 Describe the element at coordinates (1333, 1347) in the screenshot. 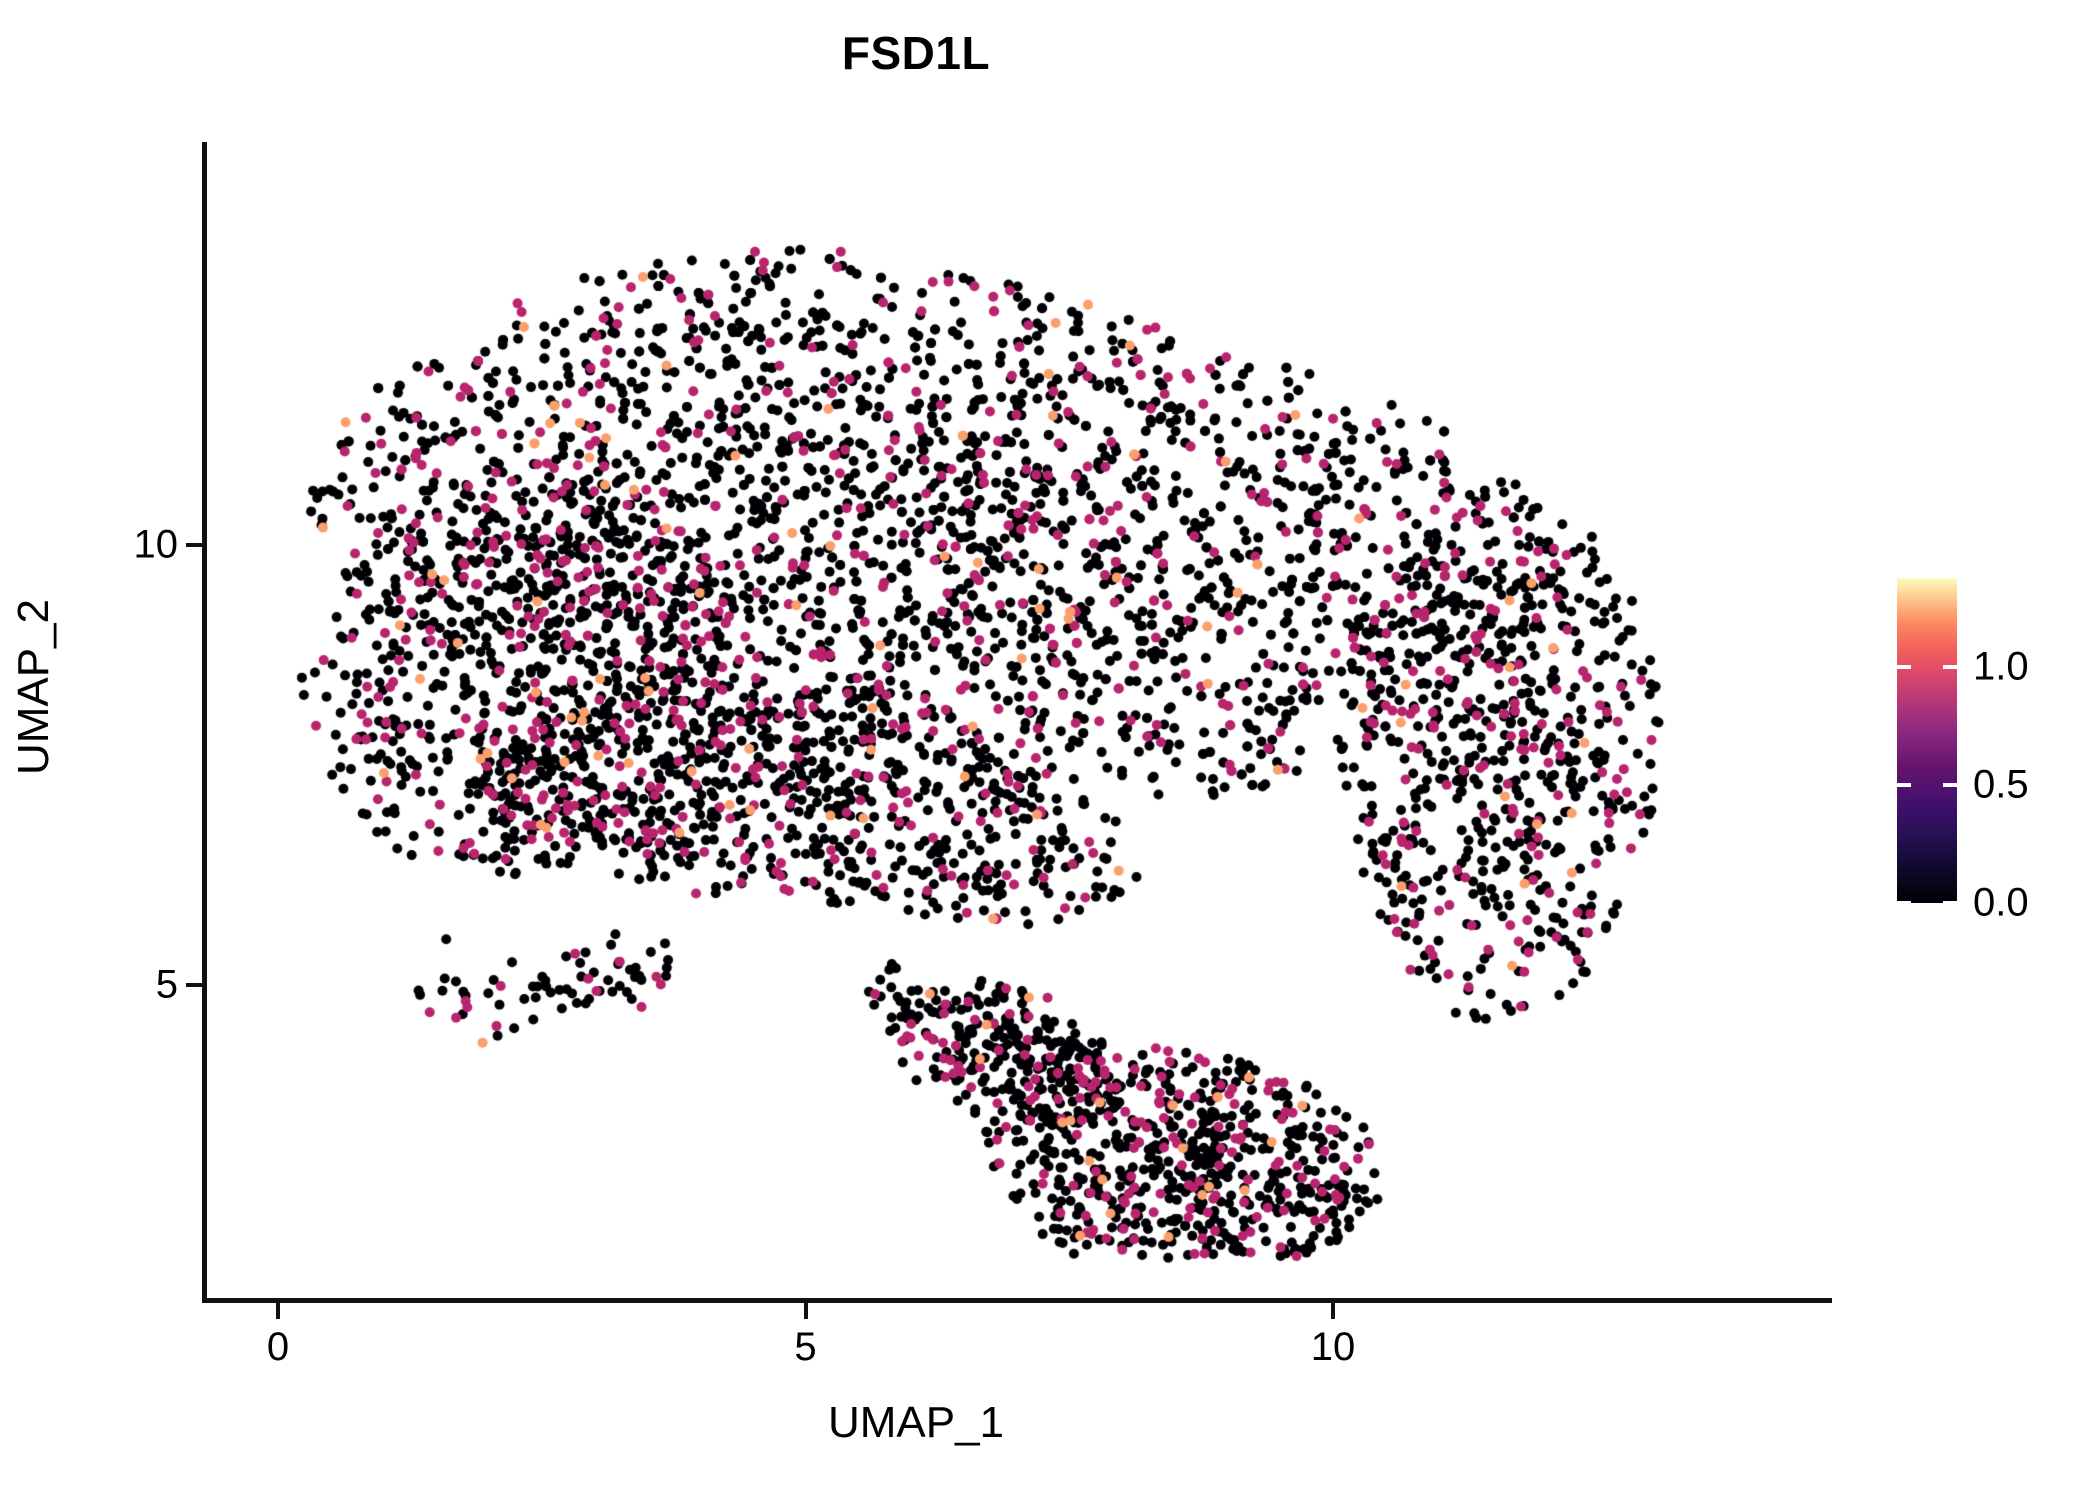

I see `x-tick-label: 10` at that location.